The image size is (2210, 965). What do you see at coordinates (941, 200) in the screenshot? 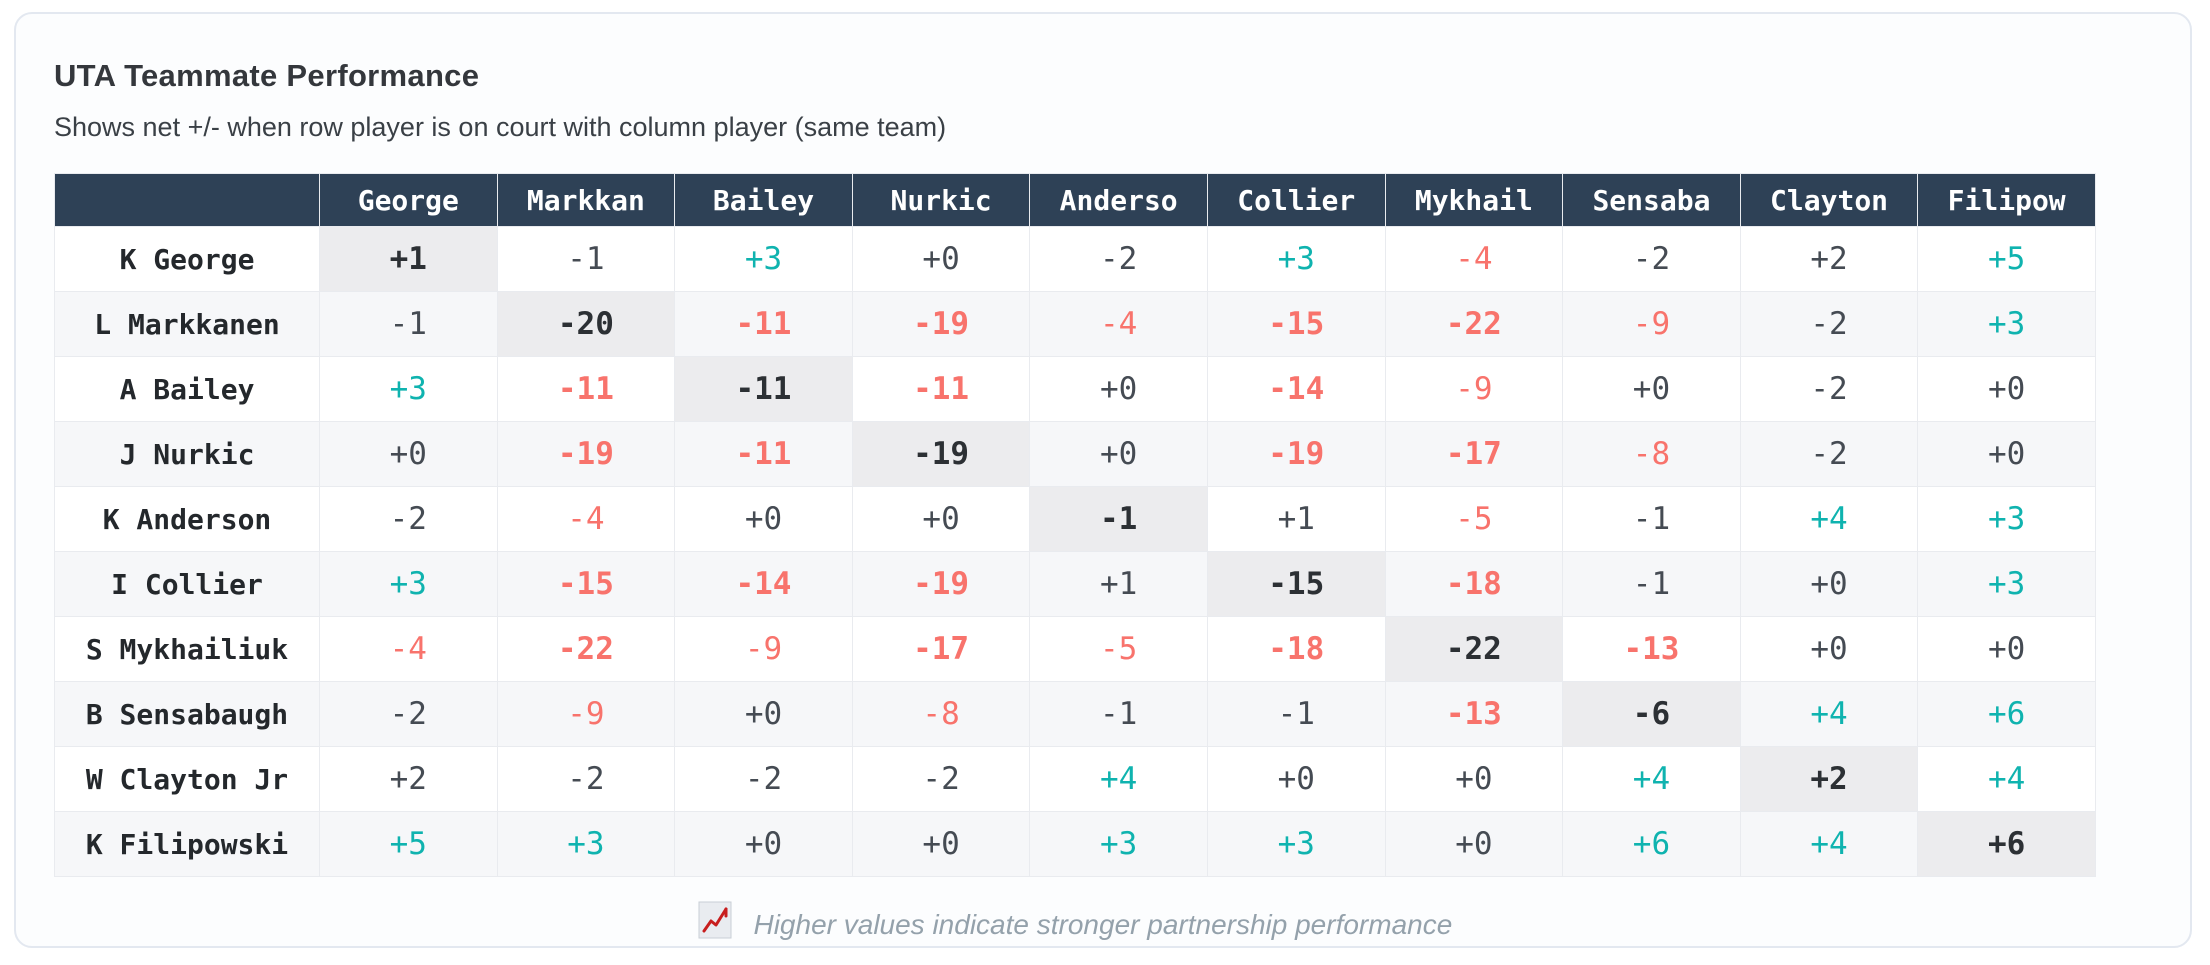
I see `column-header-nurkic: Nurkic` at bounding box center [941, 200].